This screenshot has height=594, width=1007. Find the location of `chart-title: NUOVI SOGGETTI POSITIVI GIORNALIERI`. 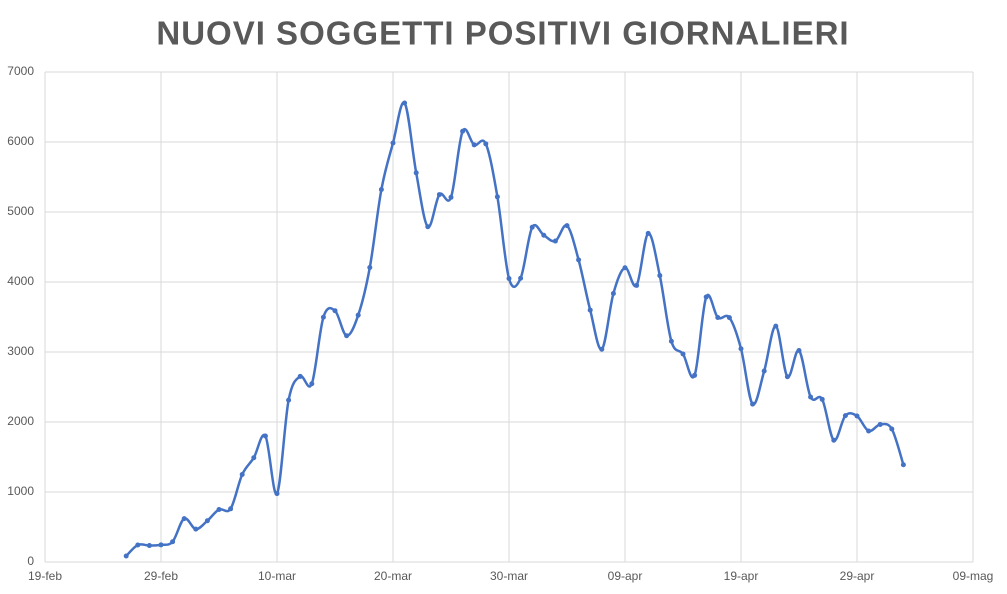

chart-title: NUOVI SOGGETTI POSITIVI GIORNALIERI is located at coordinates (502, 33).